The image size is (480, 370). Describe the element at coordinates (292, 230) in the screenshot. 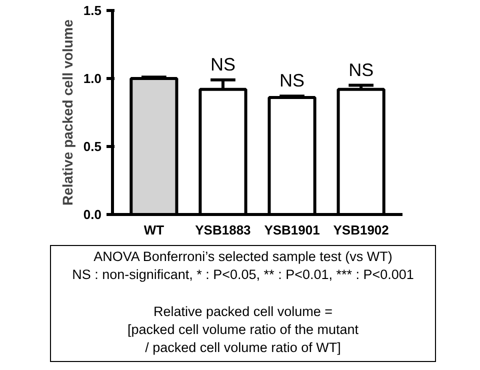

I see `x-tick-label: YSB1901` at that location.